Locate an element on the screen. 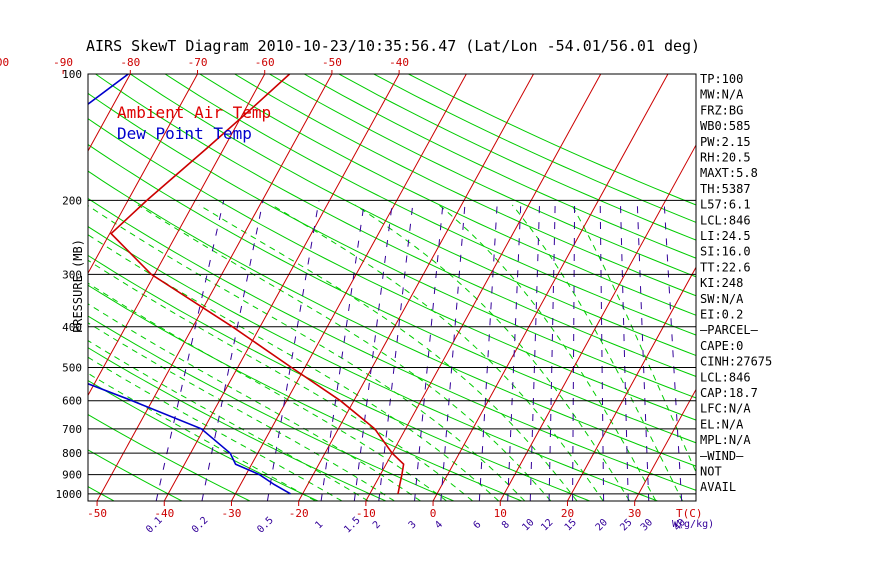 This screenshot has width=870, height=564. bottom-temp-tick-label: 30 is located at coordinates (634, 513).